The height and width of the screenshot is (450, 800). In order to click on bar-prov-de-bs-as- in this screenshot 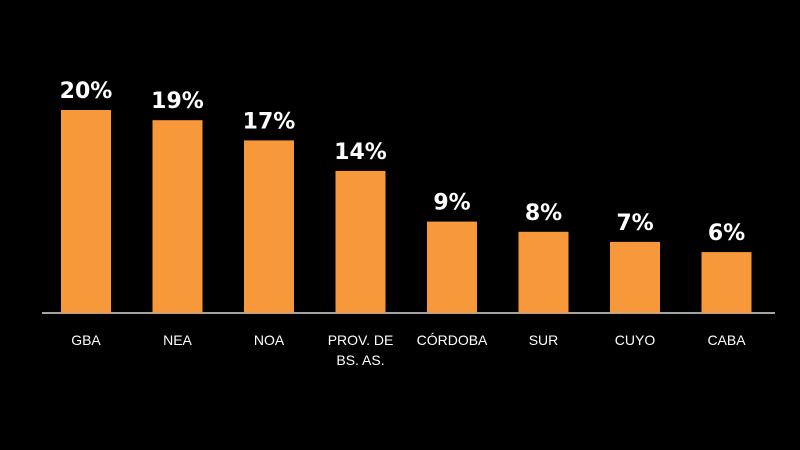, I will do `click(360, 241)`.